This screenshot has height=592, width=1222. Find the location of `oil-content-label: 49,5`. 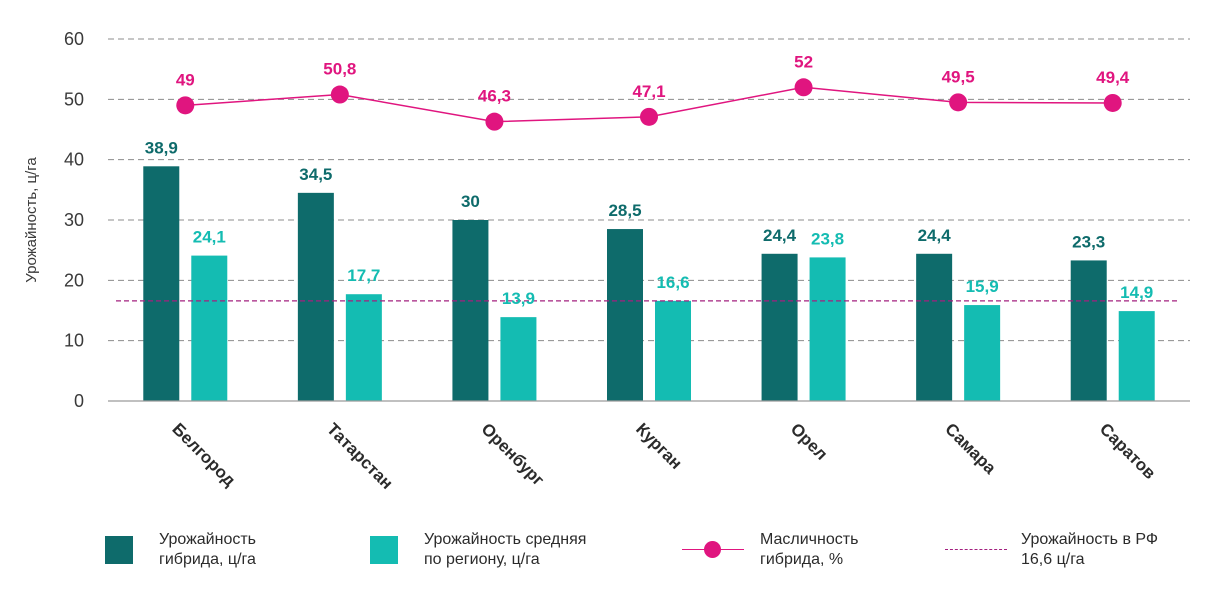

oil-content-label: 49,5 is located at coordinates (958, 76).